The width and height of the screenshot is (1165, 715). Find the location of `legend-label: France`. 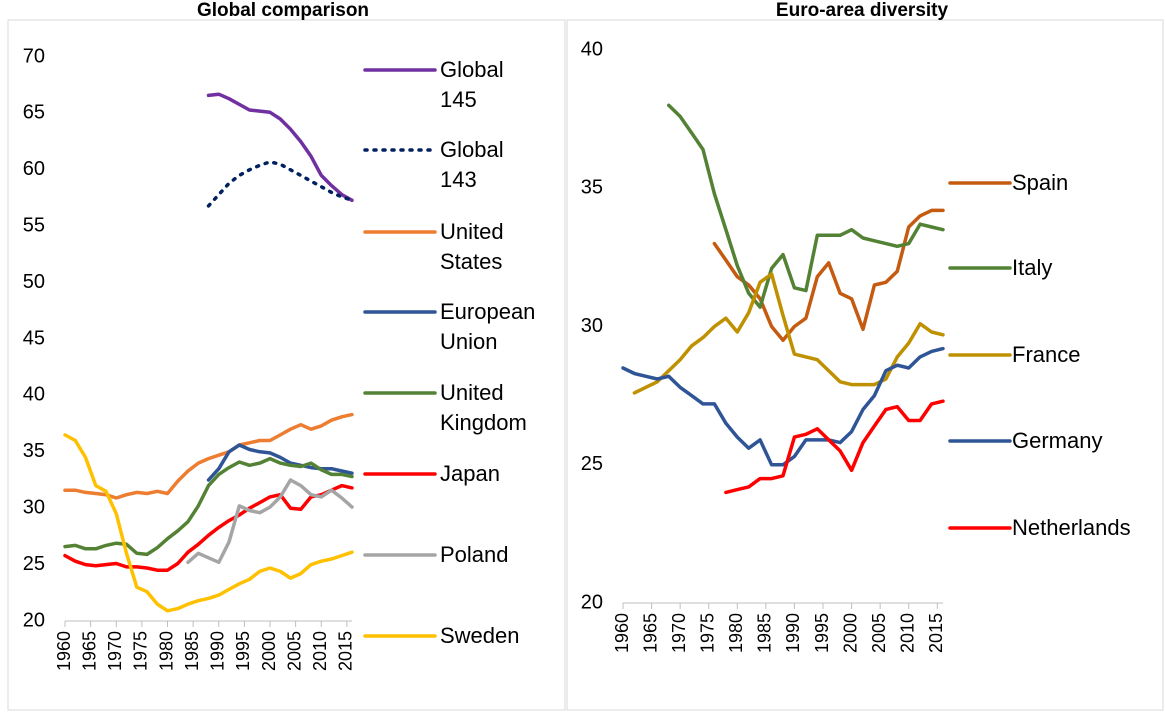

legend-label: France is located at coordinates (1046, 354).